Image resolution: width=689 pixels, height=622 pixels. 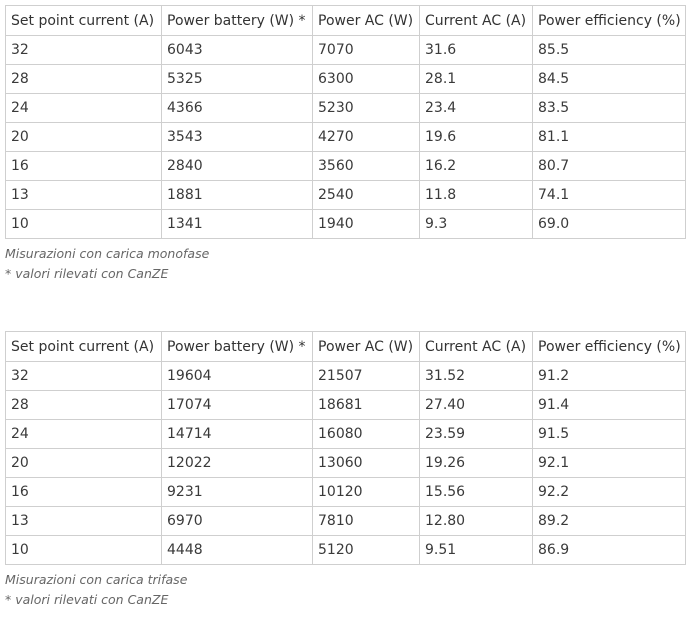 What do you see at coordinates (609, 195) in the screenshot?
I see `table-cell: 74.1` at bounding box center [609, 195].